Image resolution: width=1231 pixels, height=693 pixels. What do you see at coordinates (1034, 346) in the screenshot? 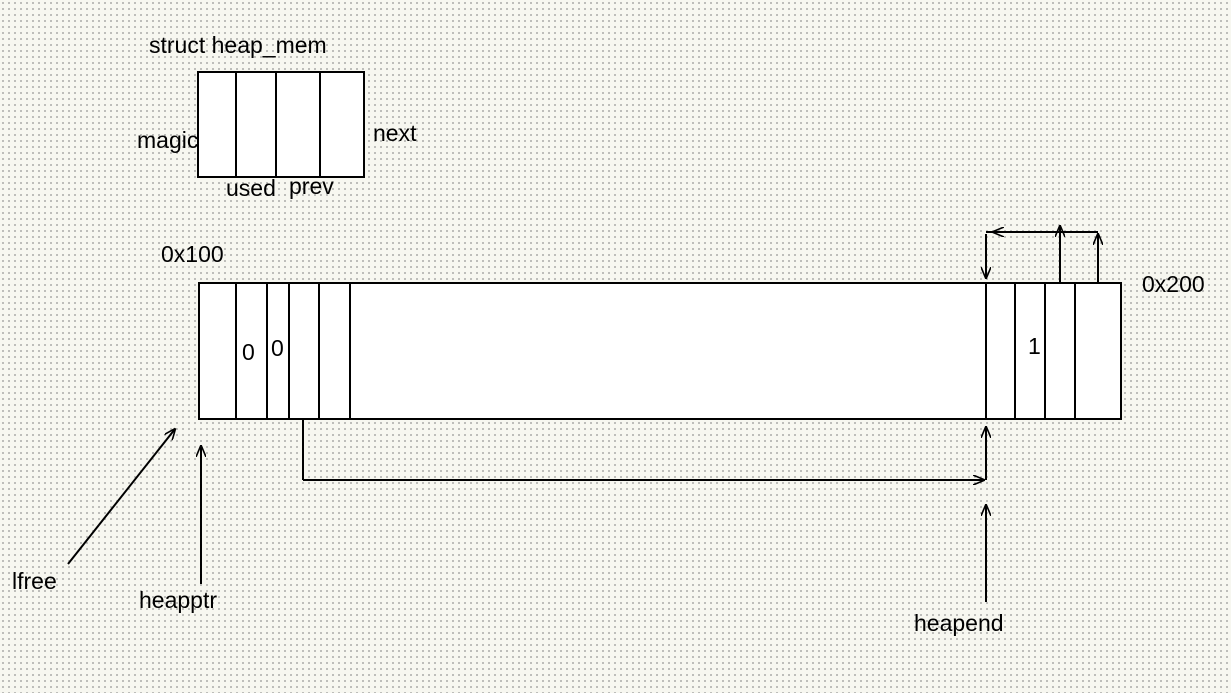
I see `end-block-used-value: 1` at bounding box center [1034, 346].